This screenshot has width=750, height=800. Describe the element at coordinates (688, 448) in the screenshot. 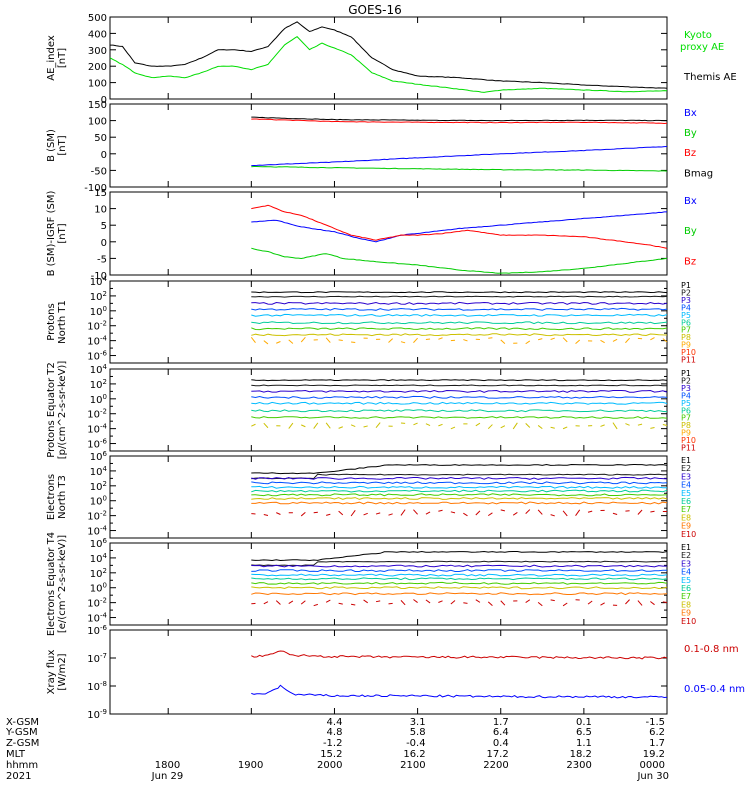

I see `channel-legend-p11: P11` at that location.